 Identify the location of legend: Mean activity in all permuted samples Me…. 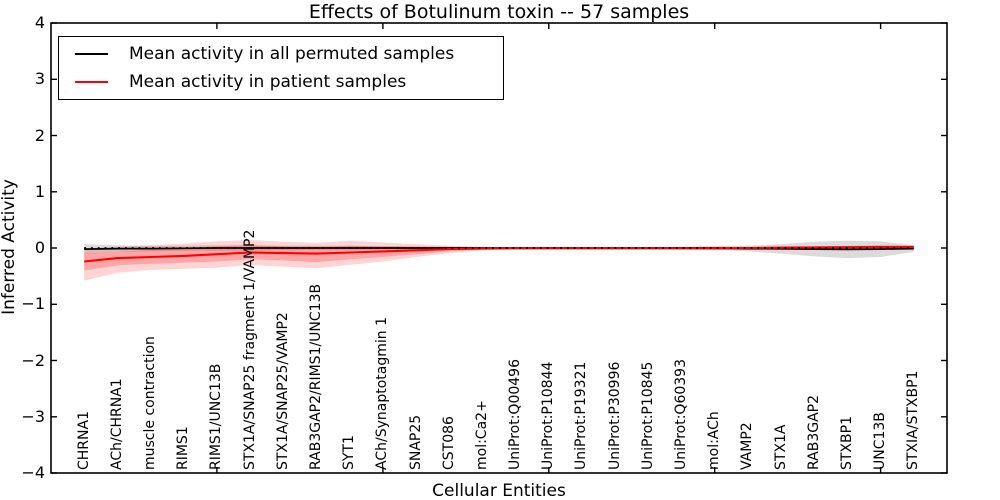
(281, 68).